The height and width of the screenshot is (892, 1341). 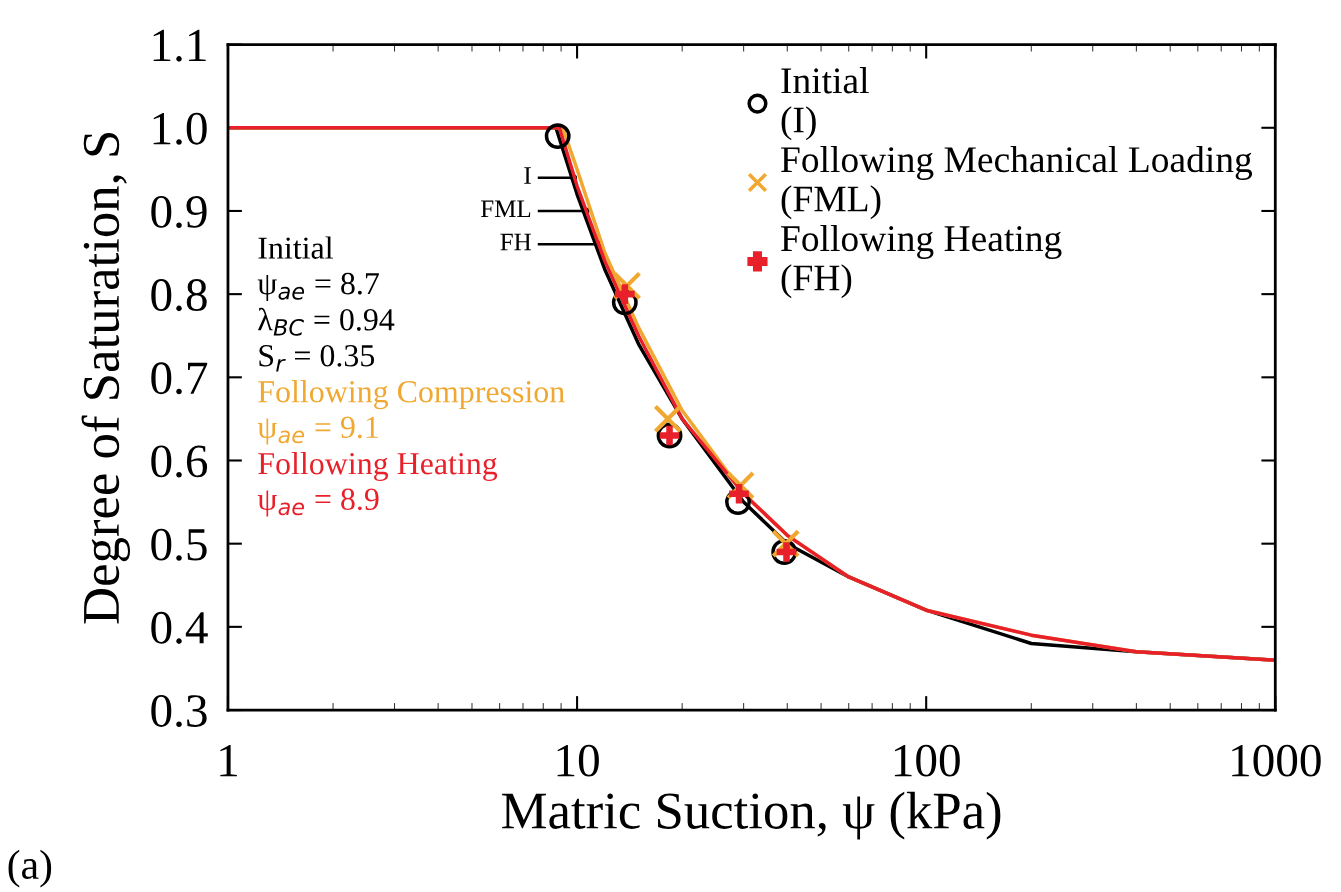 What do you see at coordinates (317, 358) in the screenshot?
I see `annotation: S$_{r}$ = 0.35` at bounding box center [317, 358].